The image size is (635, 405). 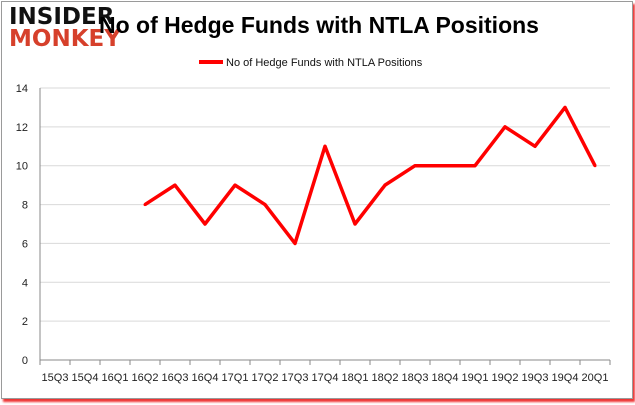 I want to click on y-tick-label: 6, so click(x=25, y=244).